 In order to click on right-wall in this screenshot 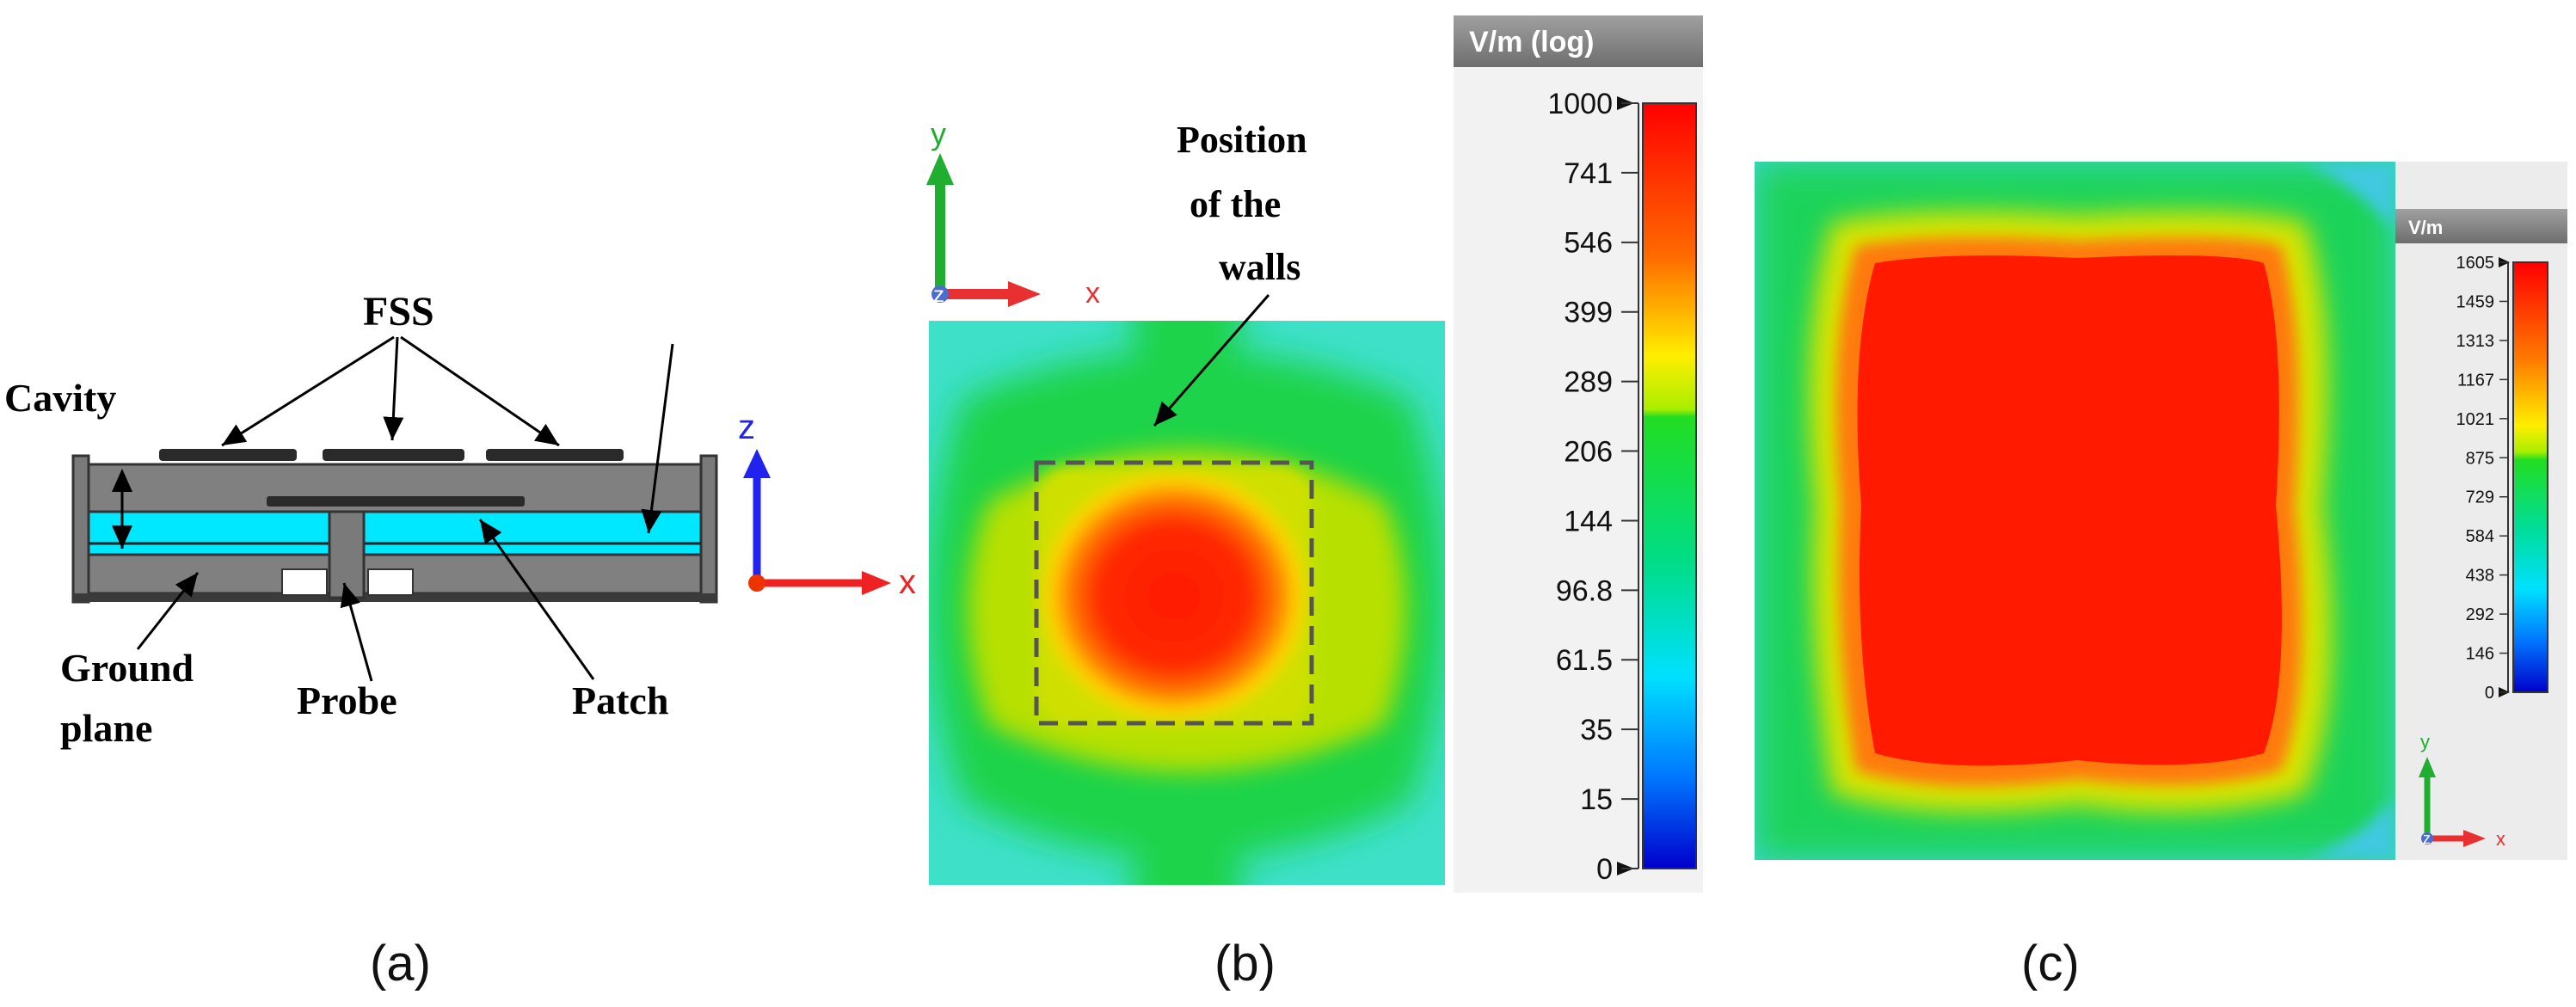, I will do `click(708, 529)`.